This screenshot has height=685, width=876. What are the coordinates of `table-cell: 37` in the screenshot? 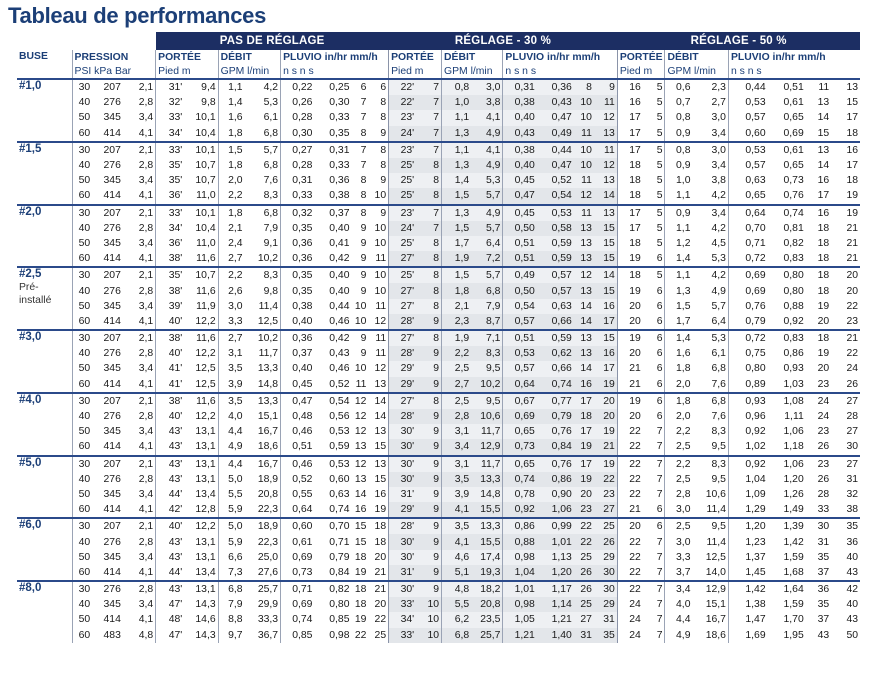 It's located at (823, 620).